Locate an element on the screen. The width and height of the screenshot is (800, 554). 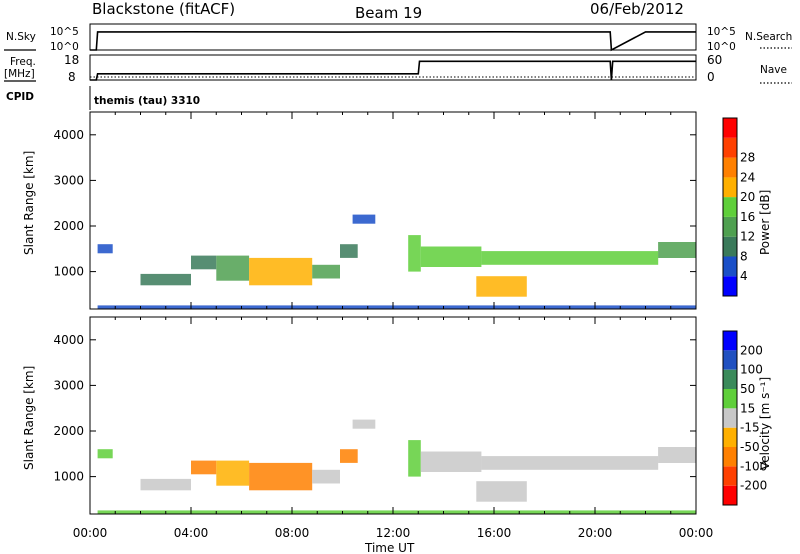
freq-trace is located at coordinates (393, 70).